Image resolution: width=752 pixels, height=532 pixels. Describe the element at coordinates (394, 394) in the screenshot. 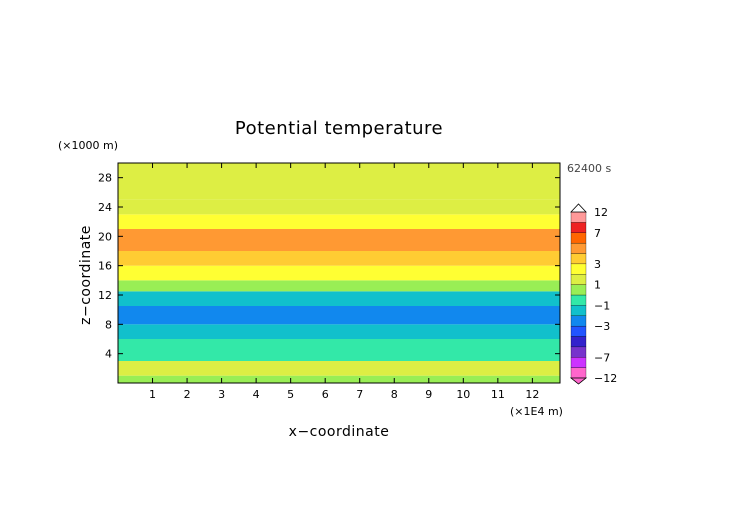

I see `x-tick-label: 8` at that location.